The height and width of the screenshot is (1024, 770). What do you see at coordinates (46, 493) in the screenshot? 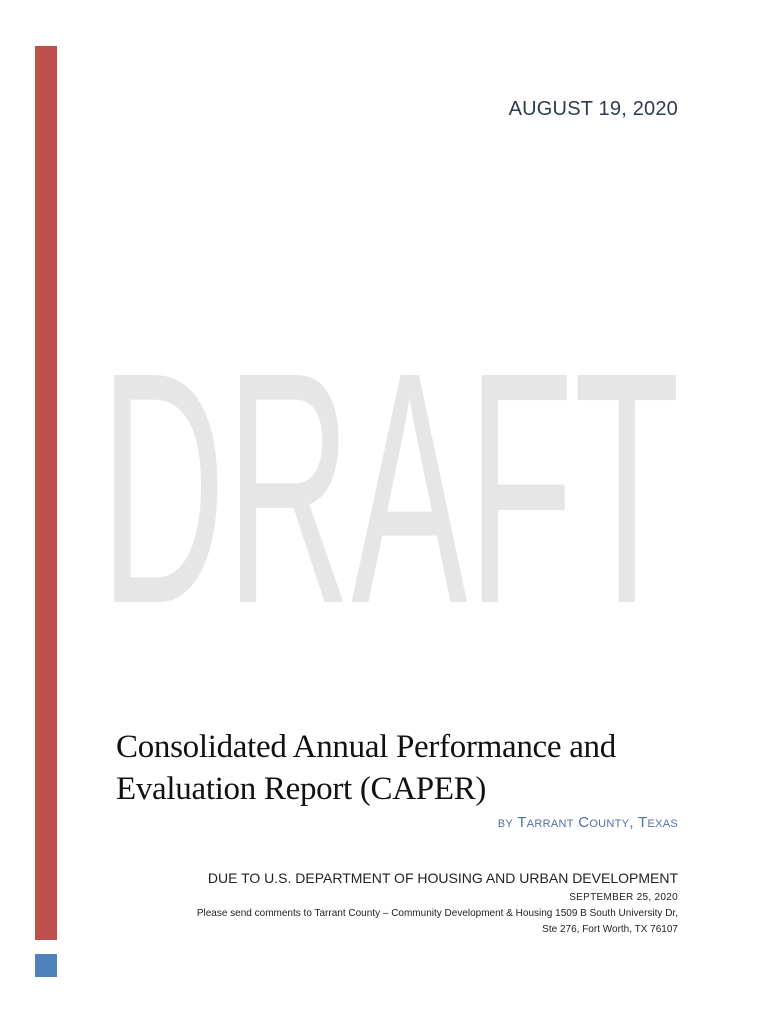
I see `red-accent-bar` at bounding box center [46, 493].